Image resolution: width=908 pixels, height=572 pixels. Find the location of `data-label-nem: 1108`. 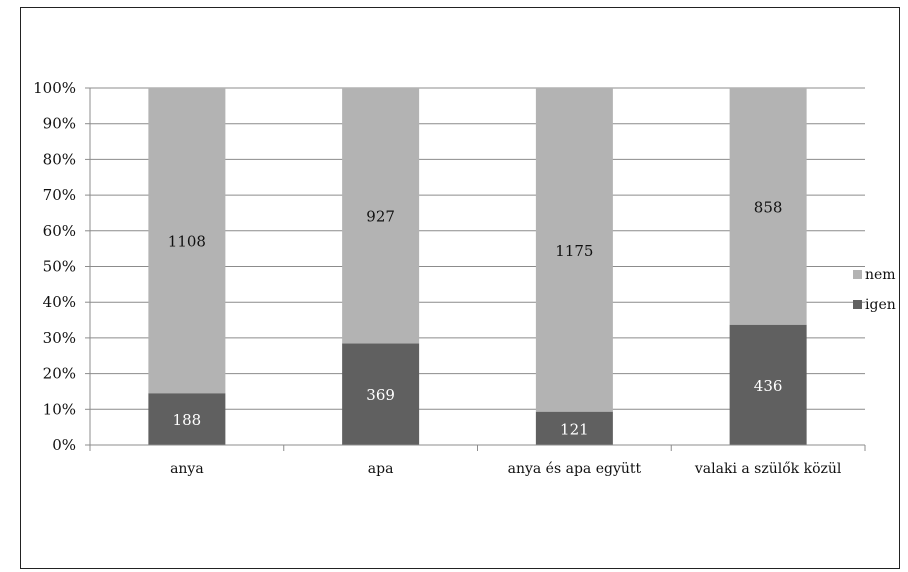

data-label-nem: 1108 is located at coordinates (187, 242).